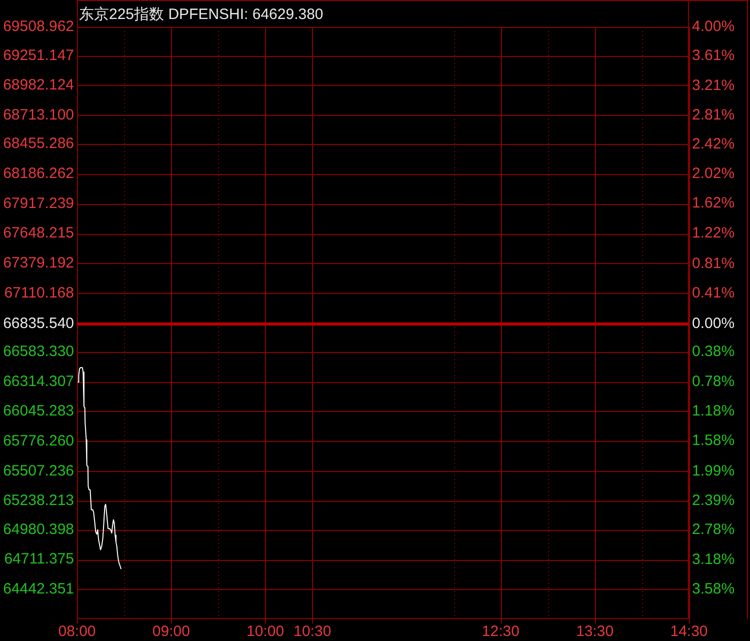 The image size is (750, 641). What do you see at coordinates (265, 631) in the screenshot?
I see `x-tick-label: 10:00` at bounding box center [265, 631].